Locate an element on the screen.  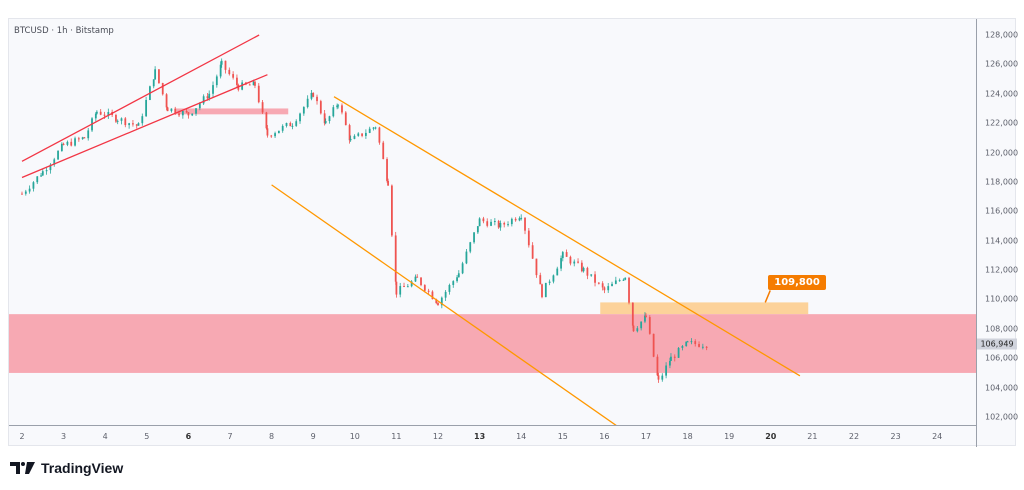
x-tick-label: 11 is located at coordinates (396, 436).